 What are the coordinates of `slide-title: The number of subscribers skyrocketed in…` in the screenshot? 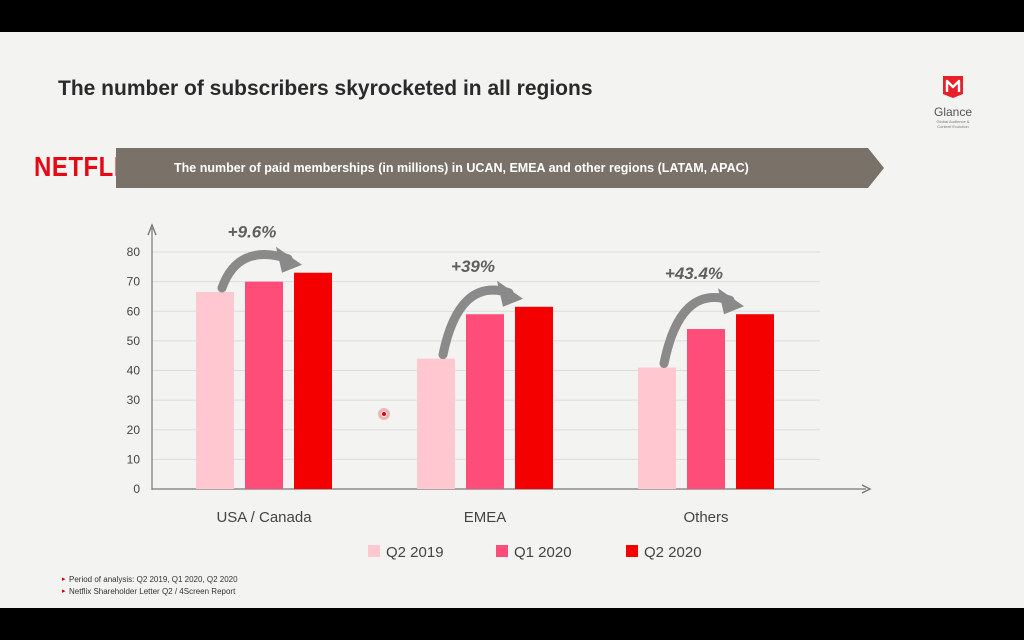 It's located at (325, 88).